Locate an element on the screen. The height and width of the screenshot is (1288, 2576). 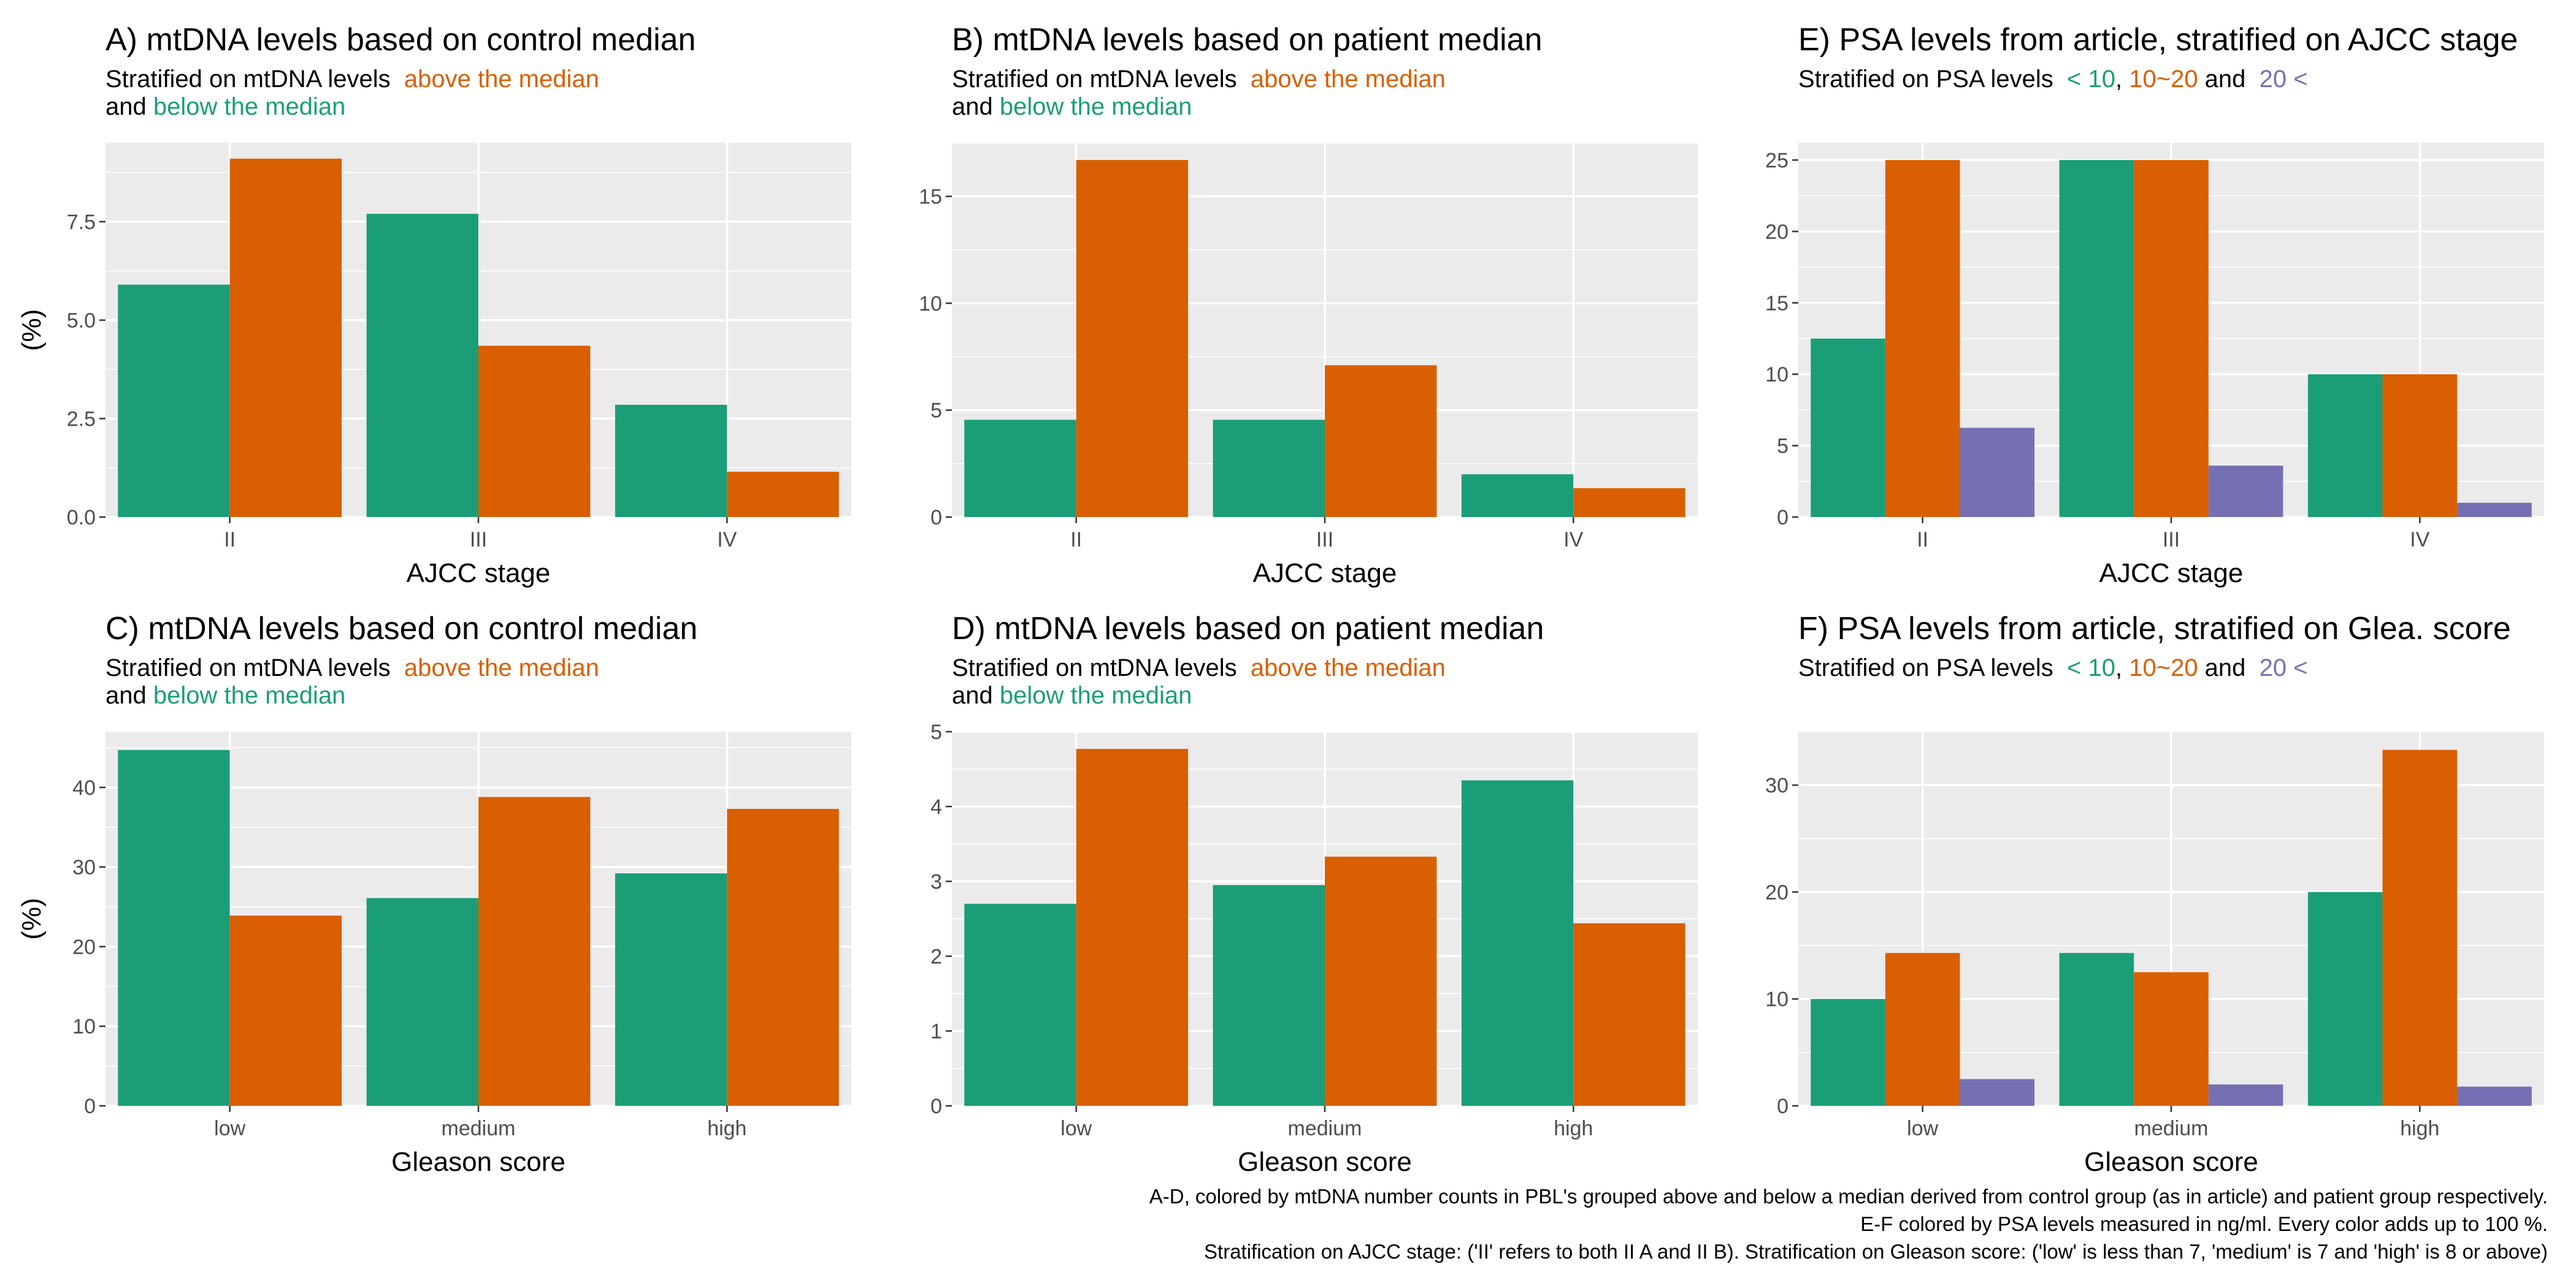
x-axis-label: Gleason score is located at coordinates (1325, 1162).